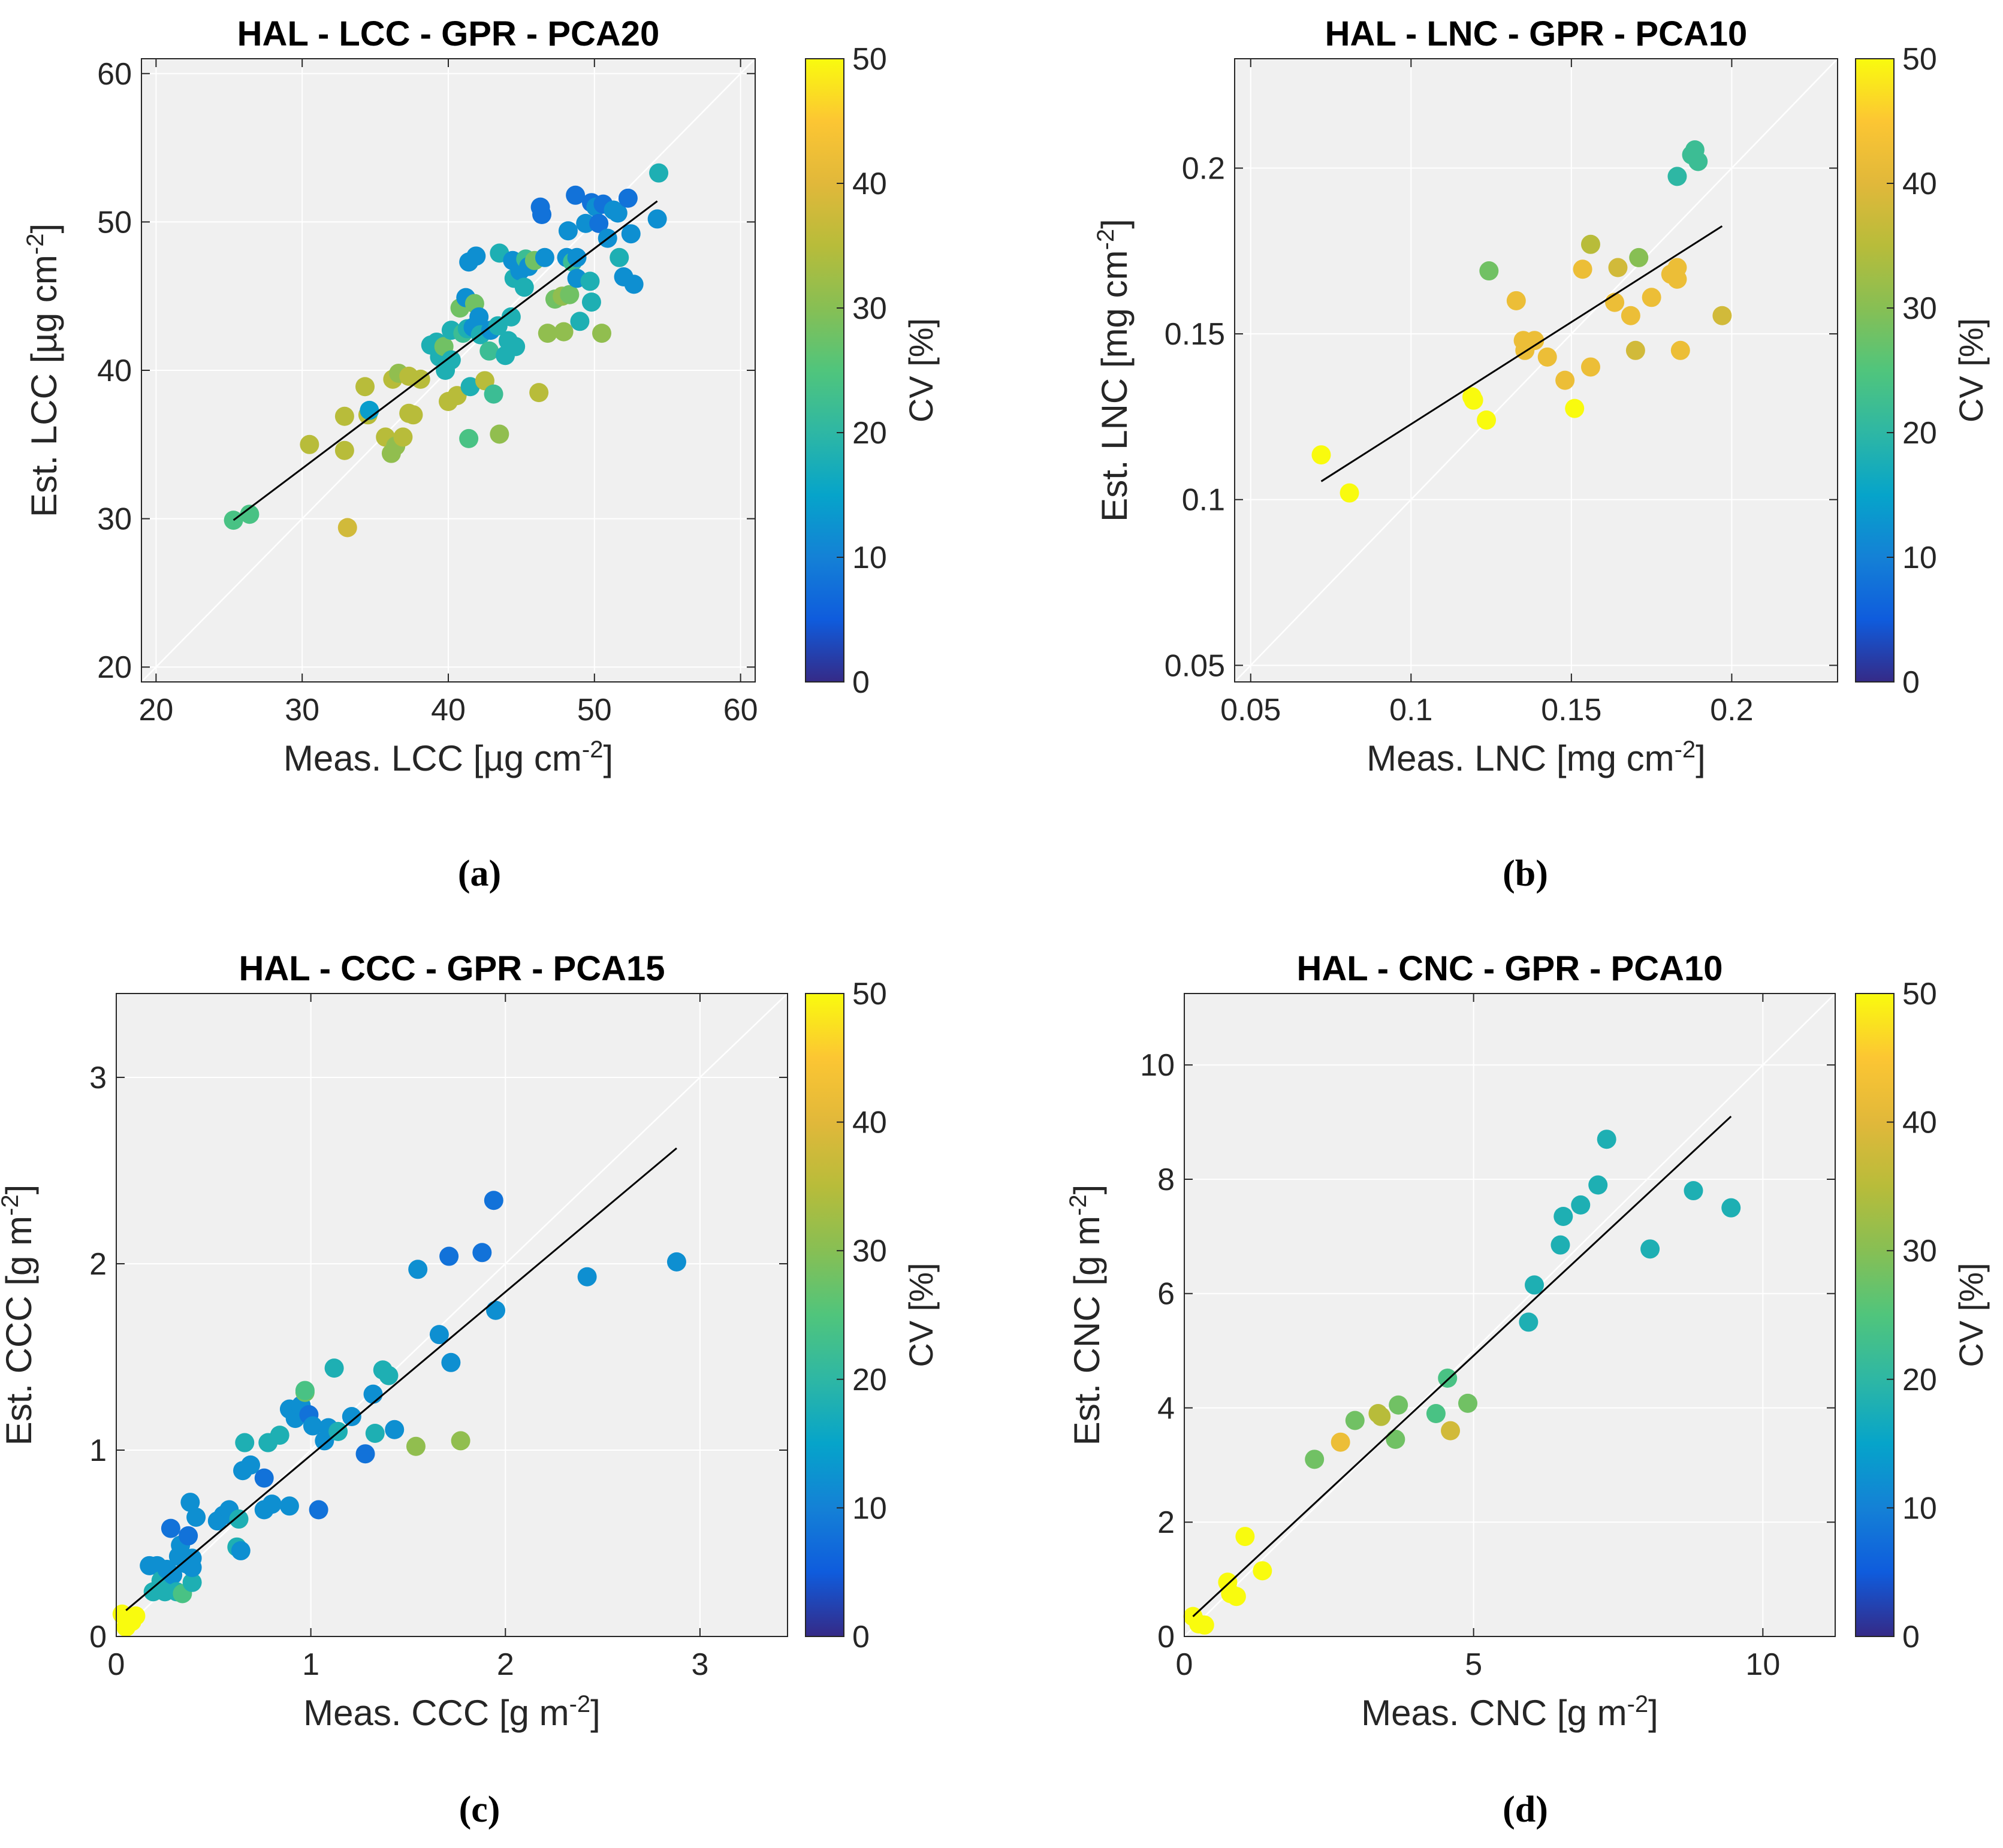 This screenshot has width=2003, height=1848. What do you see at coordinates (869, 1123) in the screenshot?
I see `colorbar-tick-label-4: 40` at bounding box center [869, 1123].